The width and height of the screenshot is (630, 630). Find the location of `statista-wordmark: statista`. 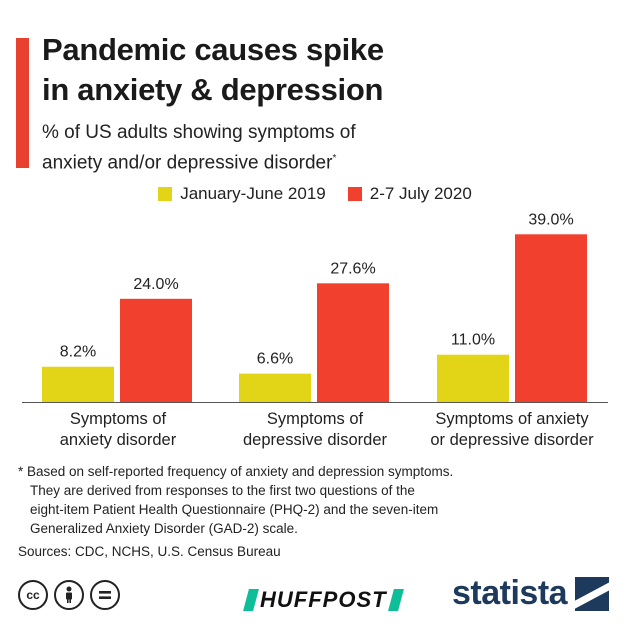

statista-wordmark: statista is located at coordinates (510, 593).